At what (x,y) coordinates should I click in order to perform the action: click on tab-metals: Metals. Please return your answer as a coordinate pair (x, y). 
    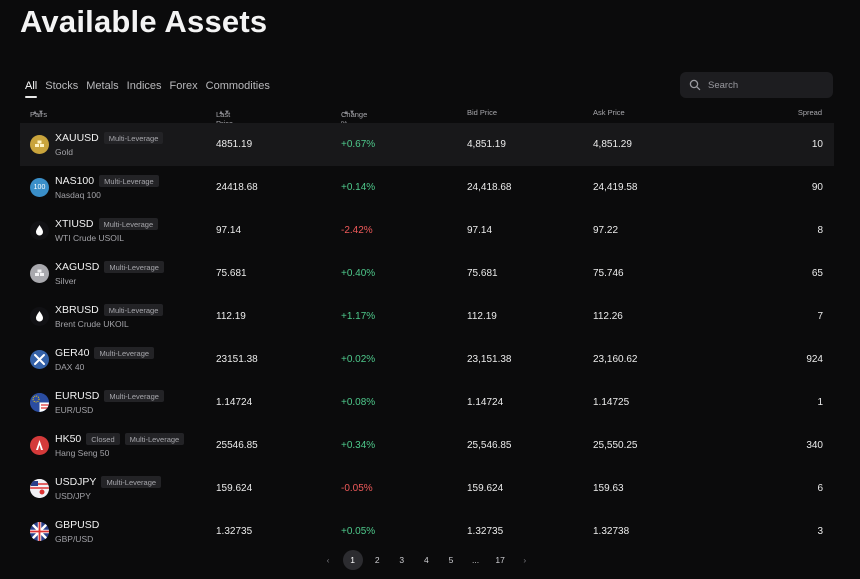
    Looking at the image, I should click on (102, 86).